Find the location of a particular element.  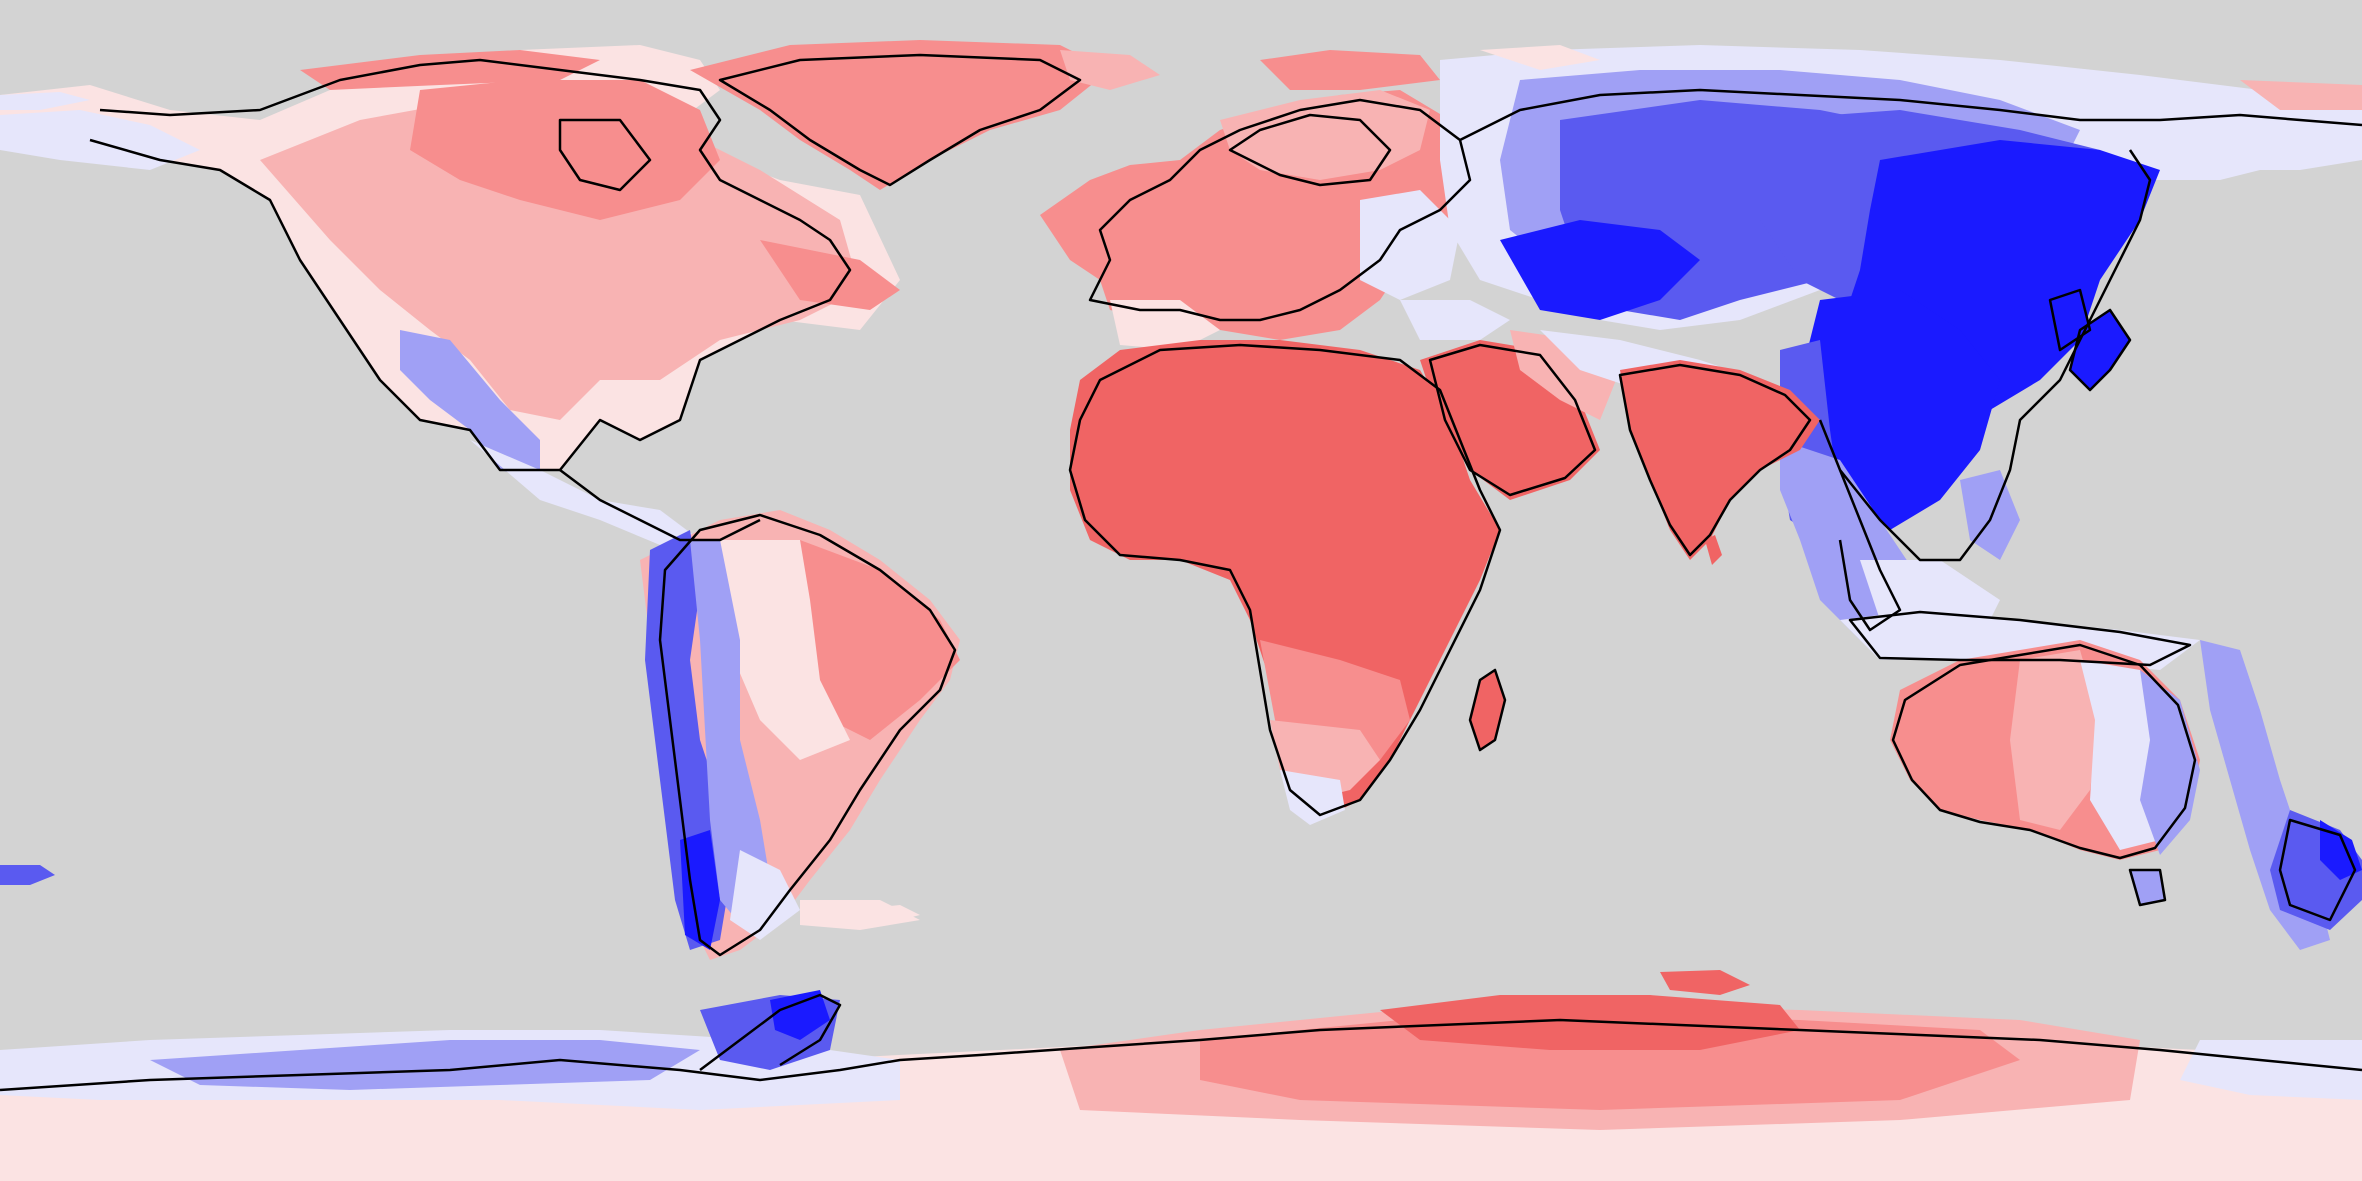

scandinavia-light-red is located at coordinates (1325, 135).